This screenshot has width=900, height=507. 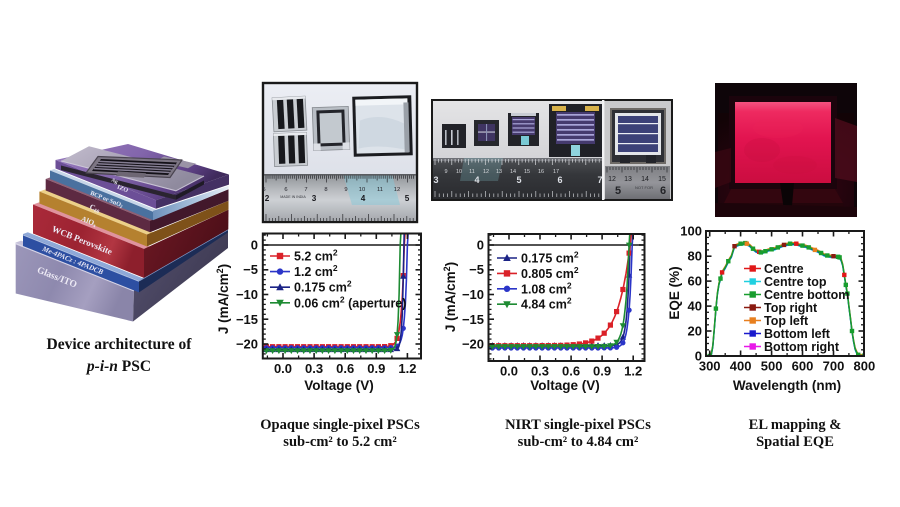 What do you see at coordinates (316, 256) in the screenshot?
I see `svg-text: 5.2 cm2` at bounding box center [316, 256].